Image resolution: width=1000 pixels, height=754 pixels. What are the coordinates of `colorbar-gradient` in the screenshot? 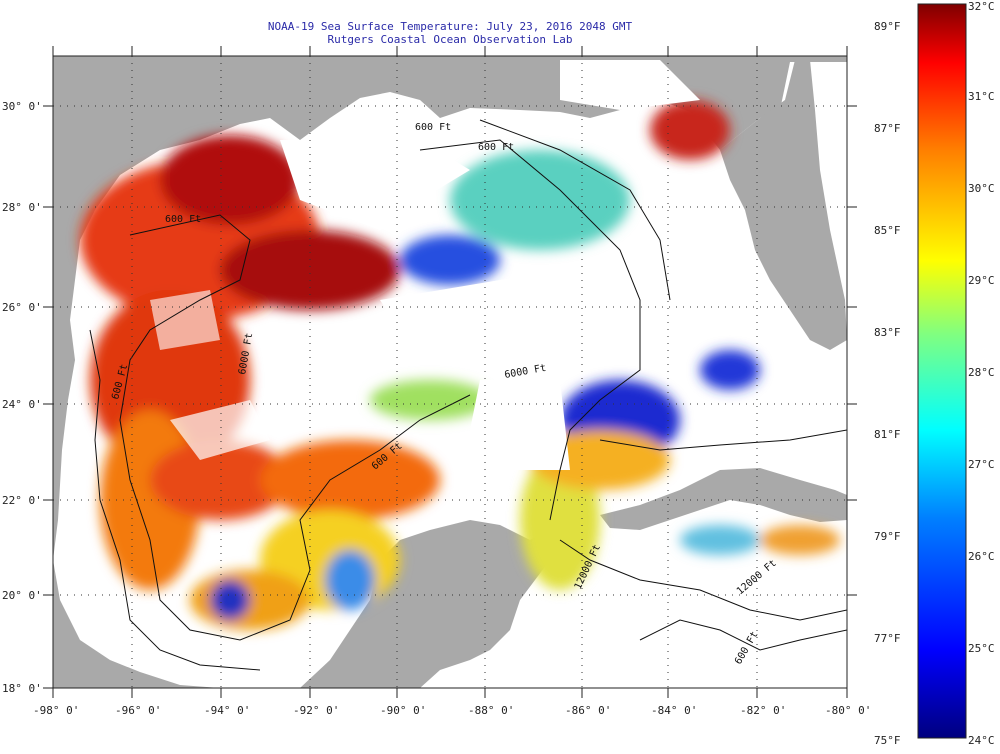 It's located at (942, 371).